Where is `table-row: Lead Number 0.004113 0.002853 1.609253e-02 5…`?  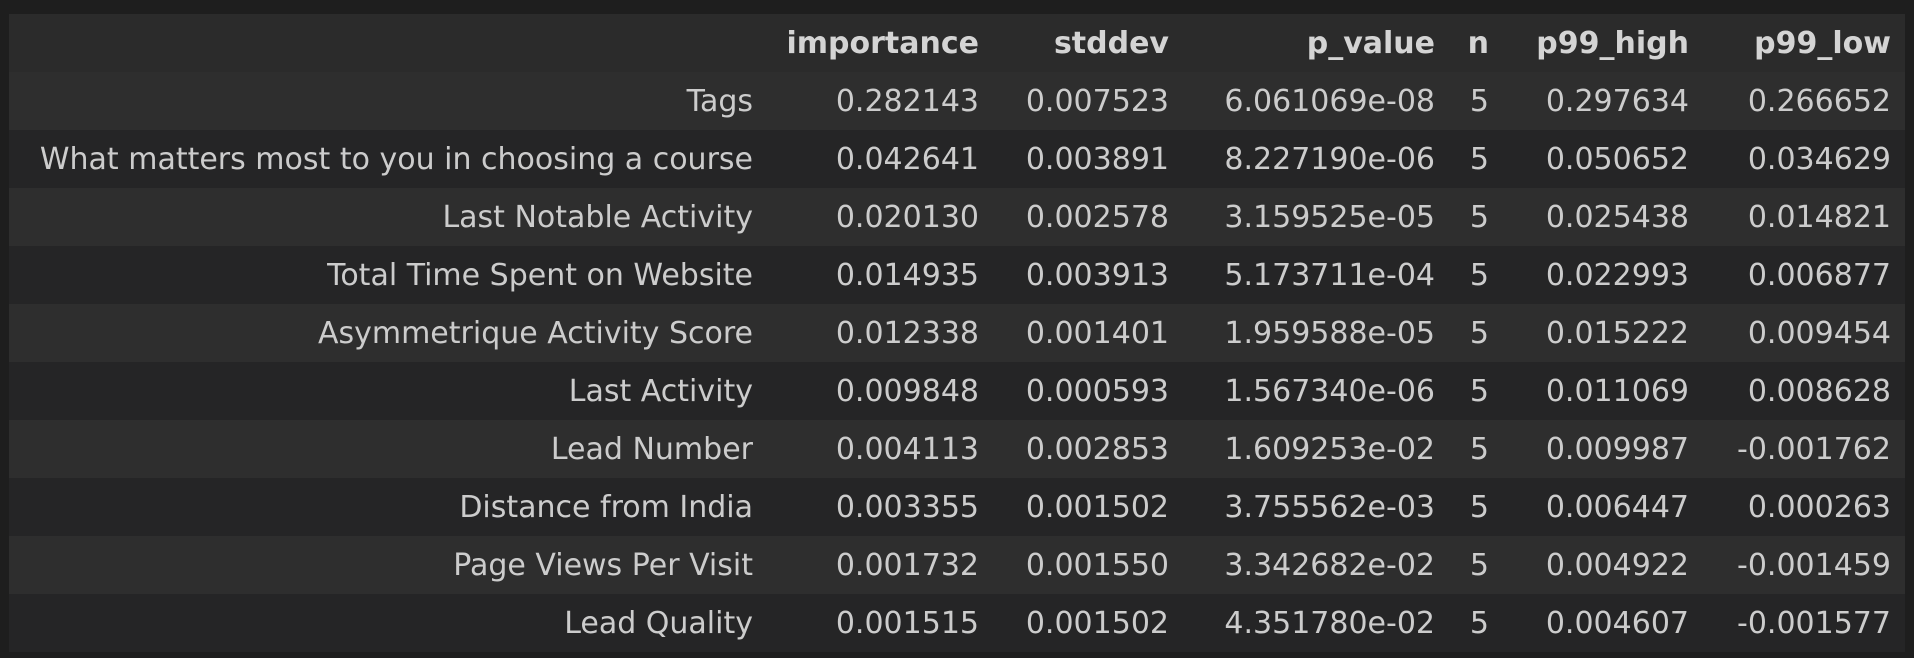 table-row: Lead Number 0.004113 0.002853 1.609253e-02 5… is located at coordinates (957, 449).